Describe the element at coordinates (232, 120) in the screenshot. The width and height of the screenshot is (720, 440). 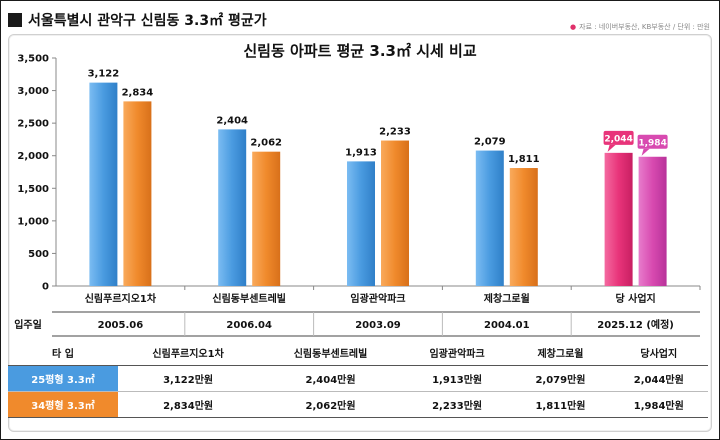
I see `data-label: 2,404` at that location.